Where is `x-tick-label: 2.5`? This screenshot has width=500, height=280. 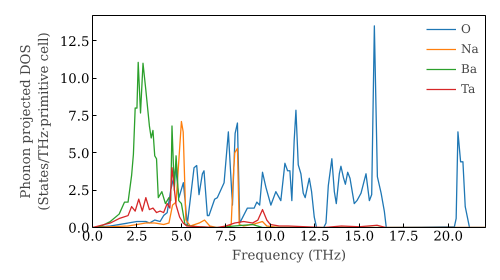
x-tick-label: 2.5 is located at coordinates (137, 237).